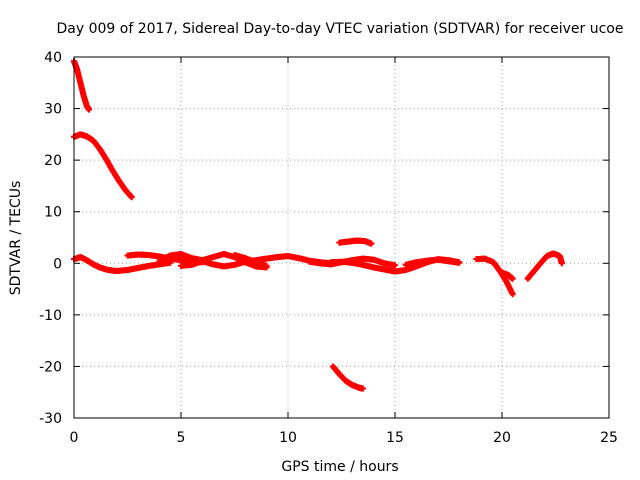 The width and height of the screenshot is (640, 480). What do you see at coordinates (53, 110) in the screenshot?
I see `y-tick-label: 30` at bounding box center [53, 110].